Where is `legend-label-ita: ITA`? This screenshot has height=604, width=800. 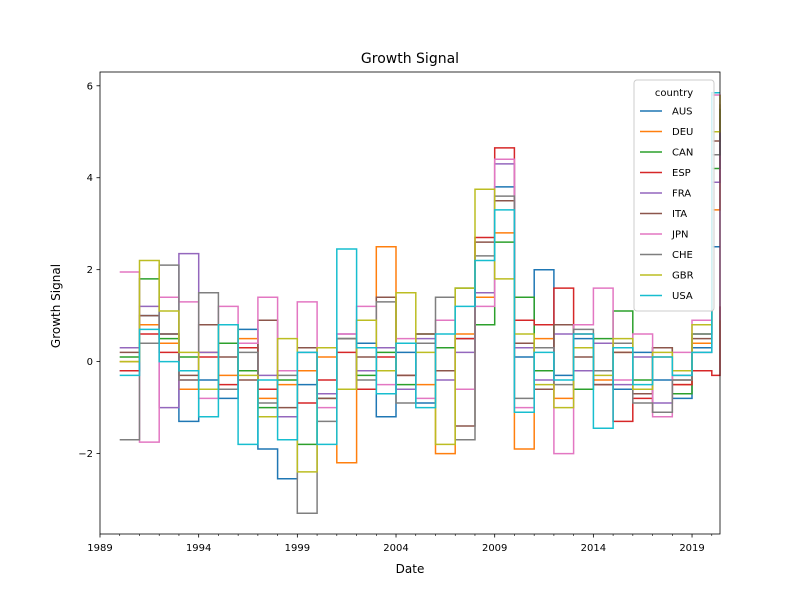 legend-label-ita: ITA is located at coordinates (679, 214).